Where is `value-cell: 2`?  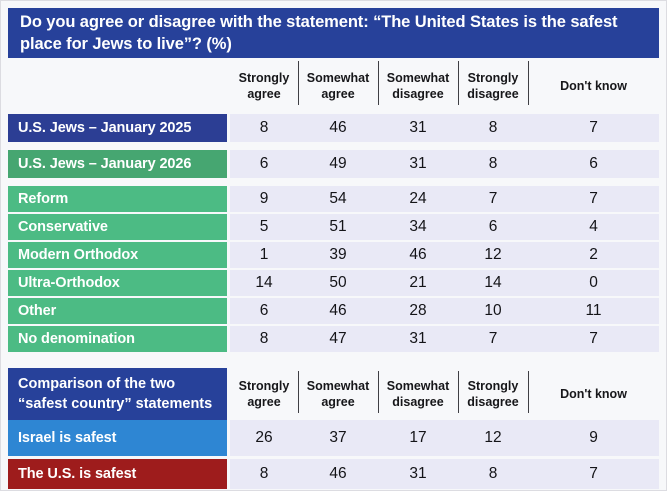 value-cell: 2 is located at coordinates (593, 255).